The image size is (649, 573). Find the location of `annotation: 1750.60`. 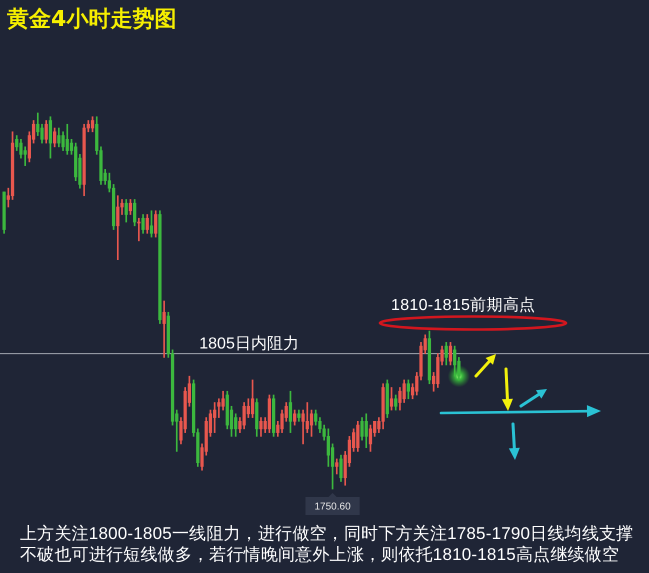

annotation: 1750.60 is located at coordinates (333, 506).